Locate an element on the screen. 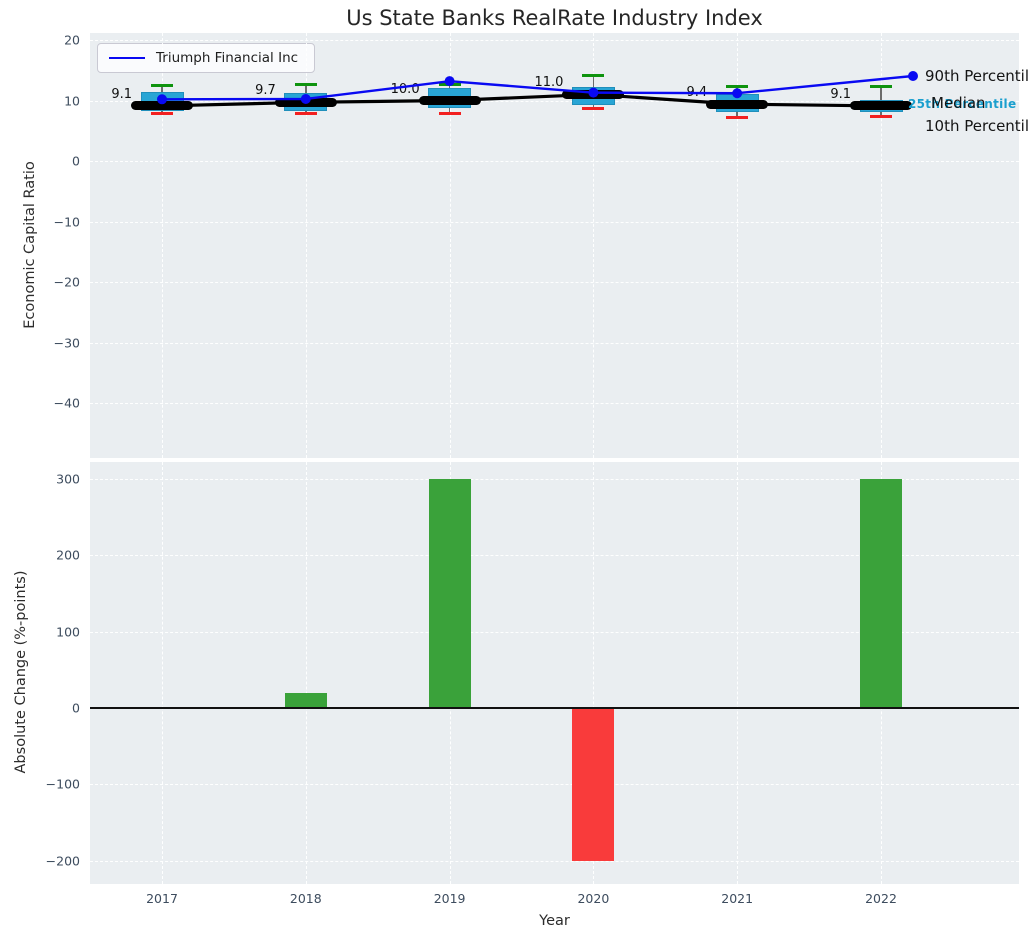  y-tick-label: 10 is located at coordinates (72, 100).